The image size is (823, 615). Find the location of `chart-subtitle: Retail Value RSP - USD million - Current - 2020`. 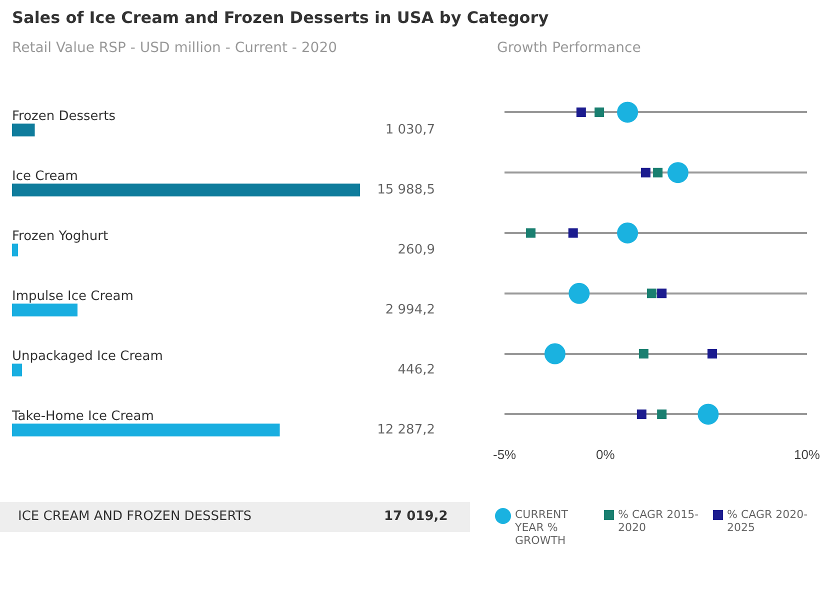

chart-subtitle: Retail Value RSP - USD million - Current - 2020 is located at coordinates (175, 48).